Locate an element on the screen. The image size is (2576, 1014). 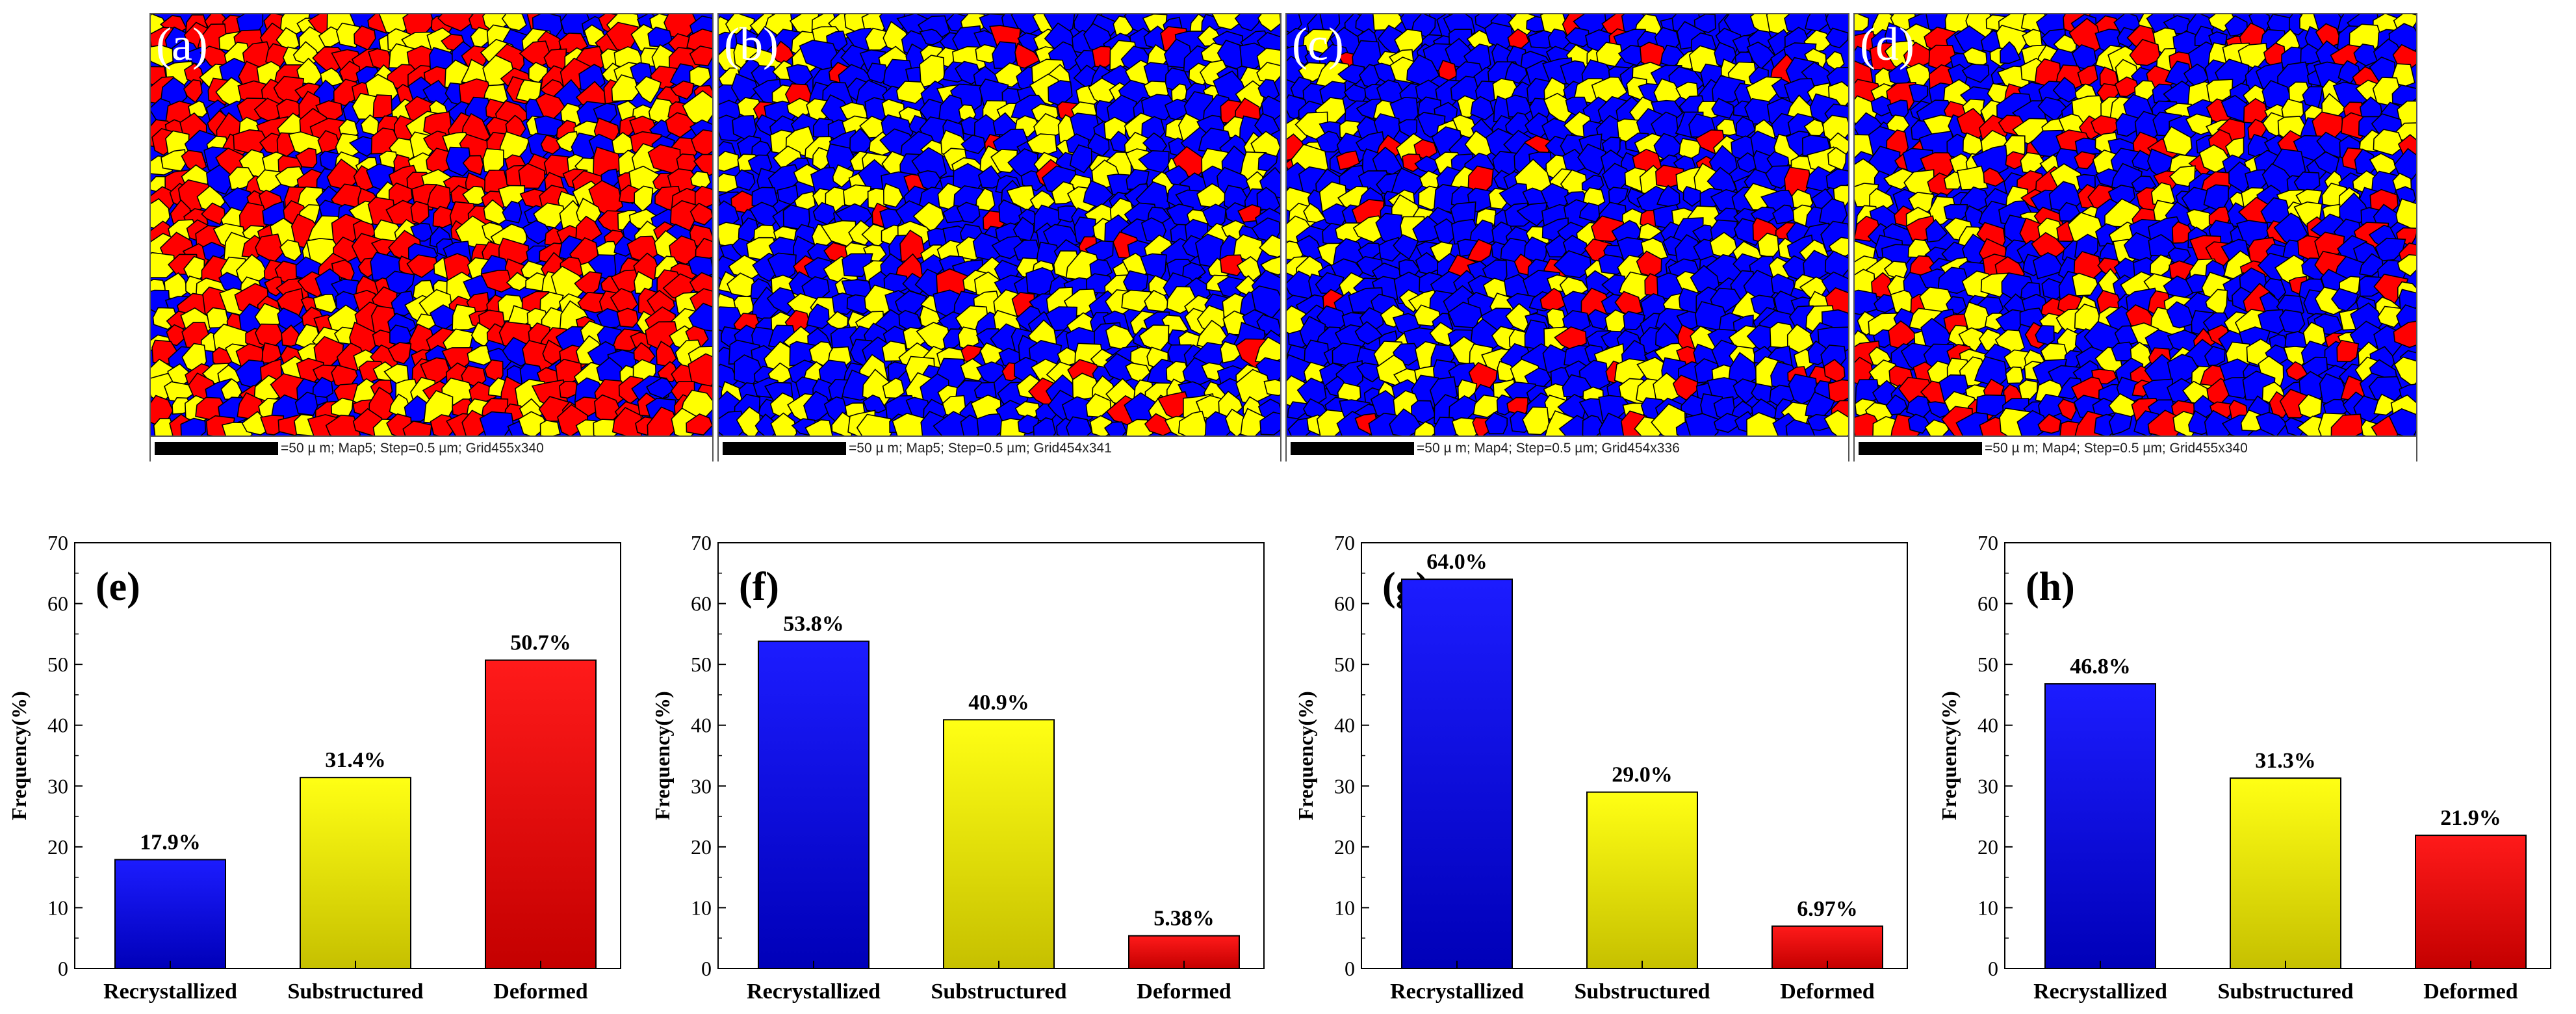
bar-substructured is located at coordinates (1642, 880).